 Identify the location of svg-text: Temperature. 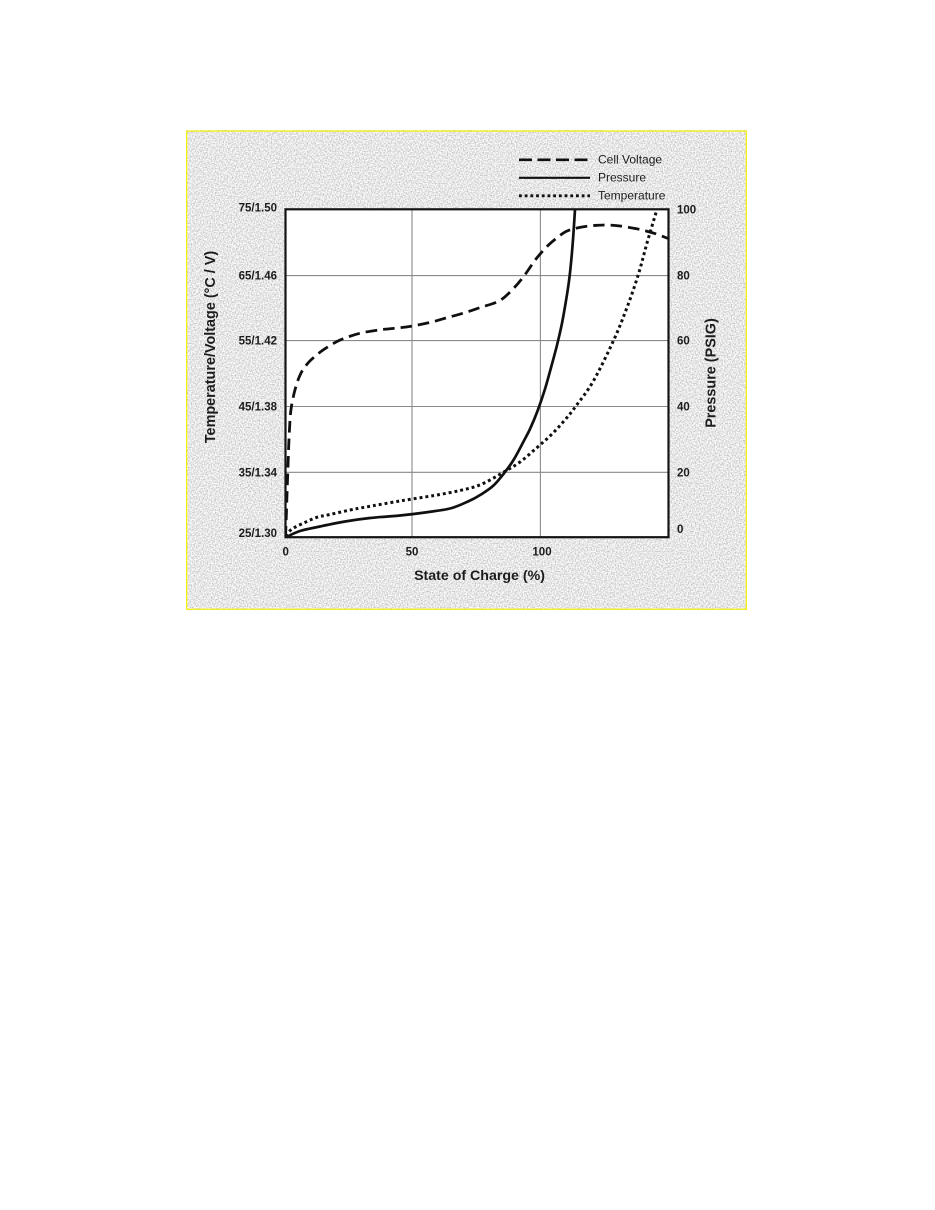
(632, 196).